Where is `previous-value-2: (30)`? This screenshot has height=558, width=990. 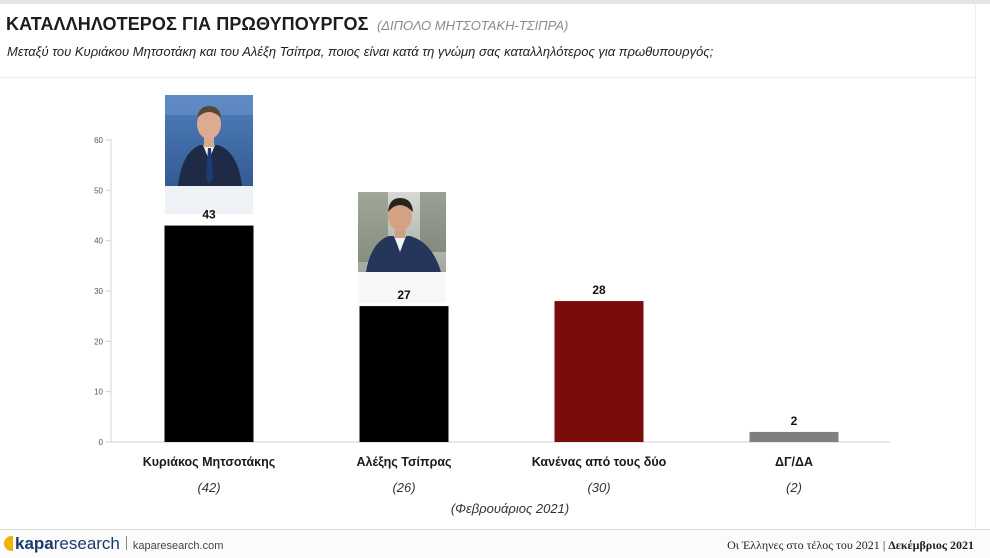
previous-value-2: (30) is located at coordinates (598, 487).